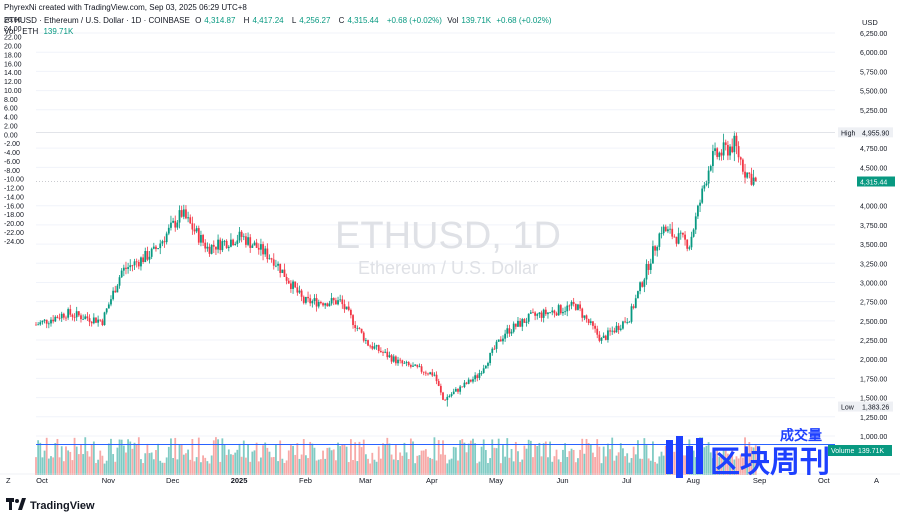  Describe the element at coordinates (860, 450) in the screenshot. I see `volume-tag-bg` at that location.